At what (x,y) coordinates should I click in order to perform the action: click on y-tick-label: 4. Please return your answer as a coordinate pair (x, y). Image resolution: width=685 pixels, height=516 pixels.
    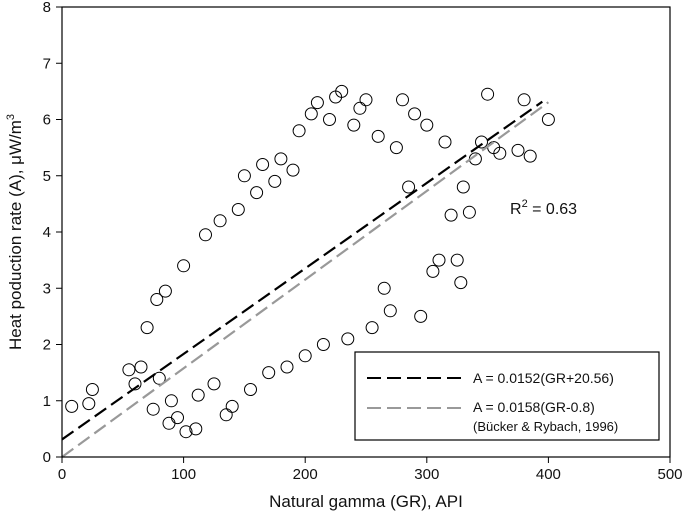
    Looking at the image, I should click on (47, 232).